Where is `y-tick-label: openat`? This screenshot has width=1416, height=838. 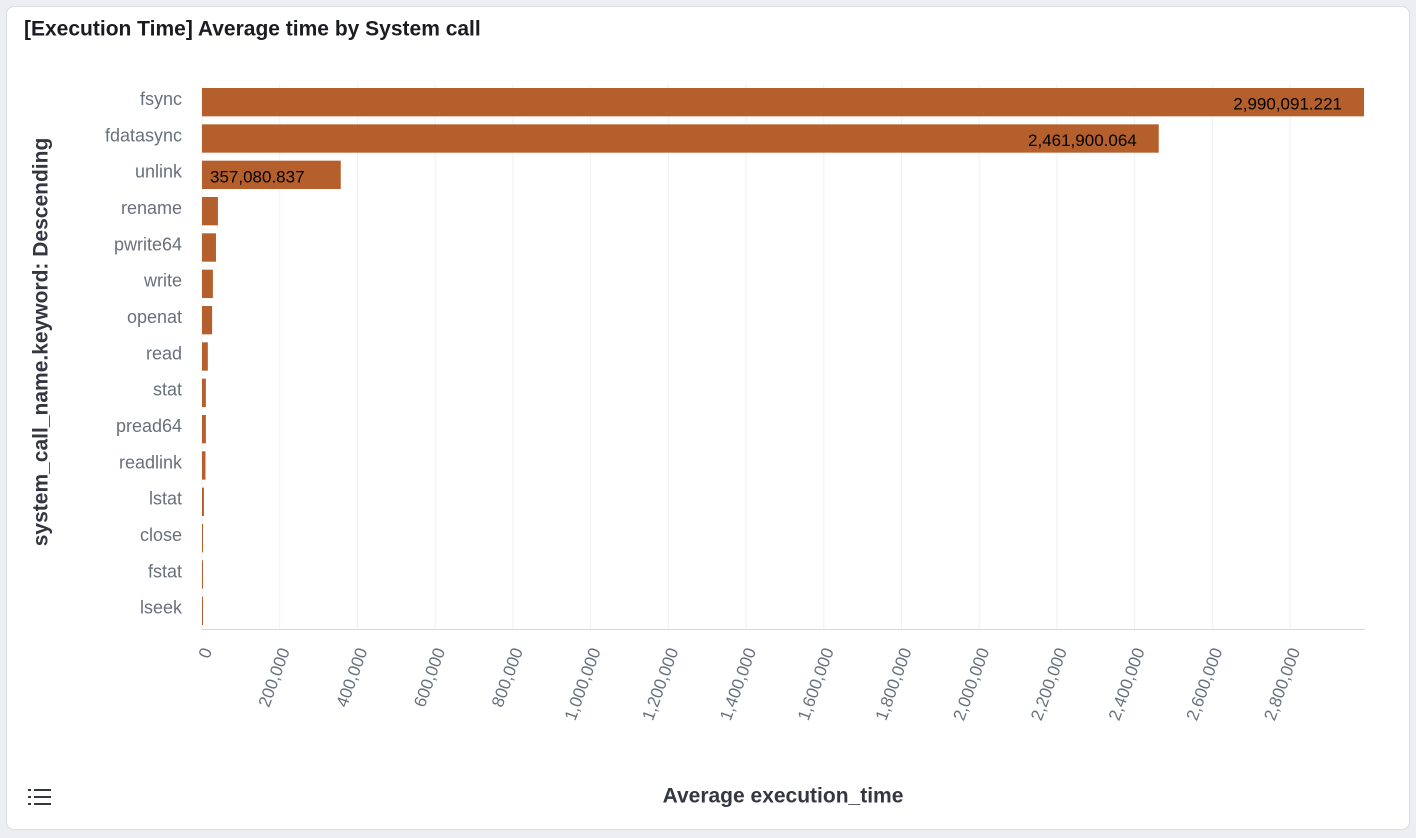
y-tick-label: openat is located at coordinates (154, 317).